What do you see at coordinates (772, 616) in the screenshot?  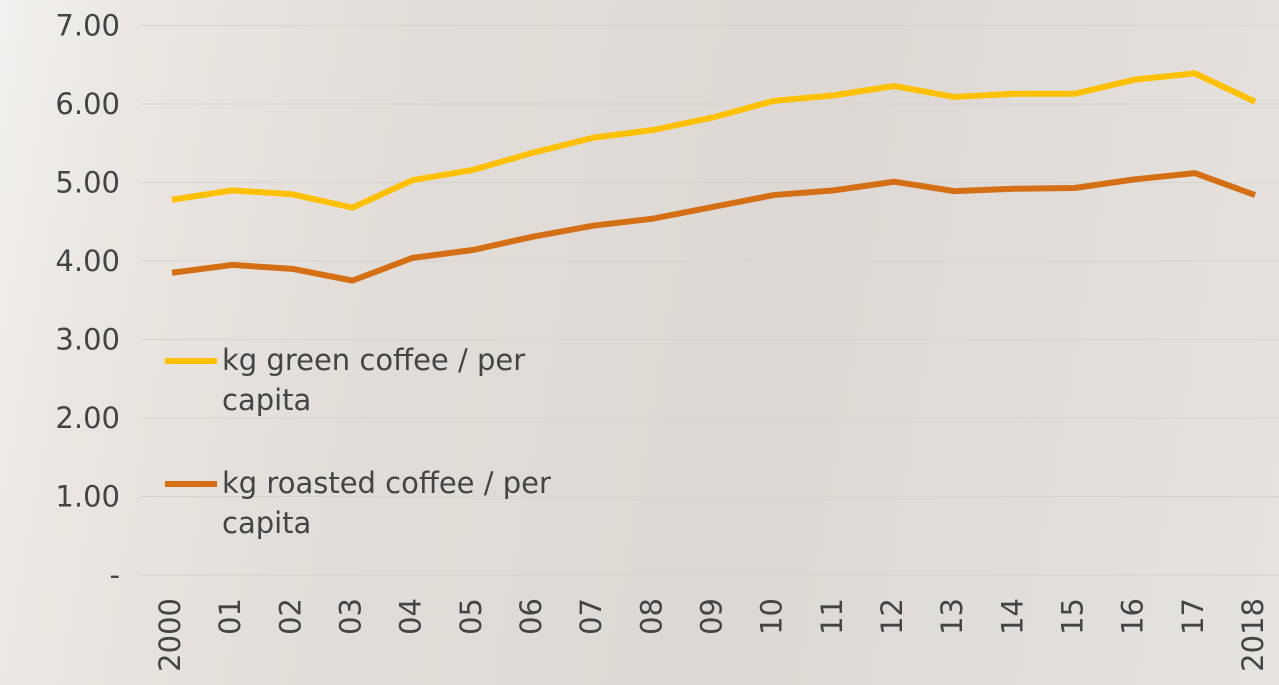 I see `x-tick-label: 10` at bounding box center [772, 616].